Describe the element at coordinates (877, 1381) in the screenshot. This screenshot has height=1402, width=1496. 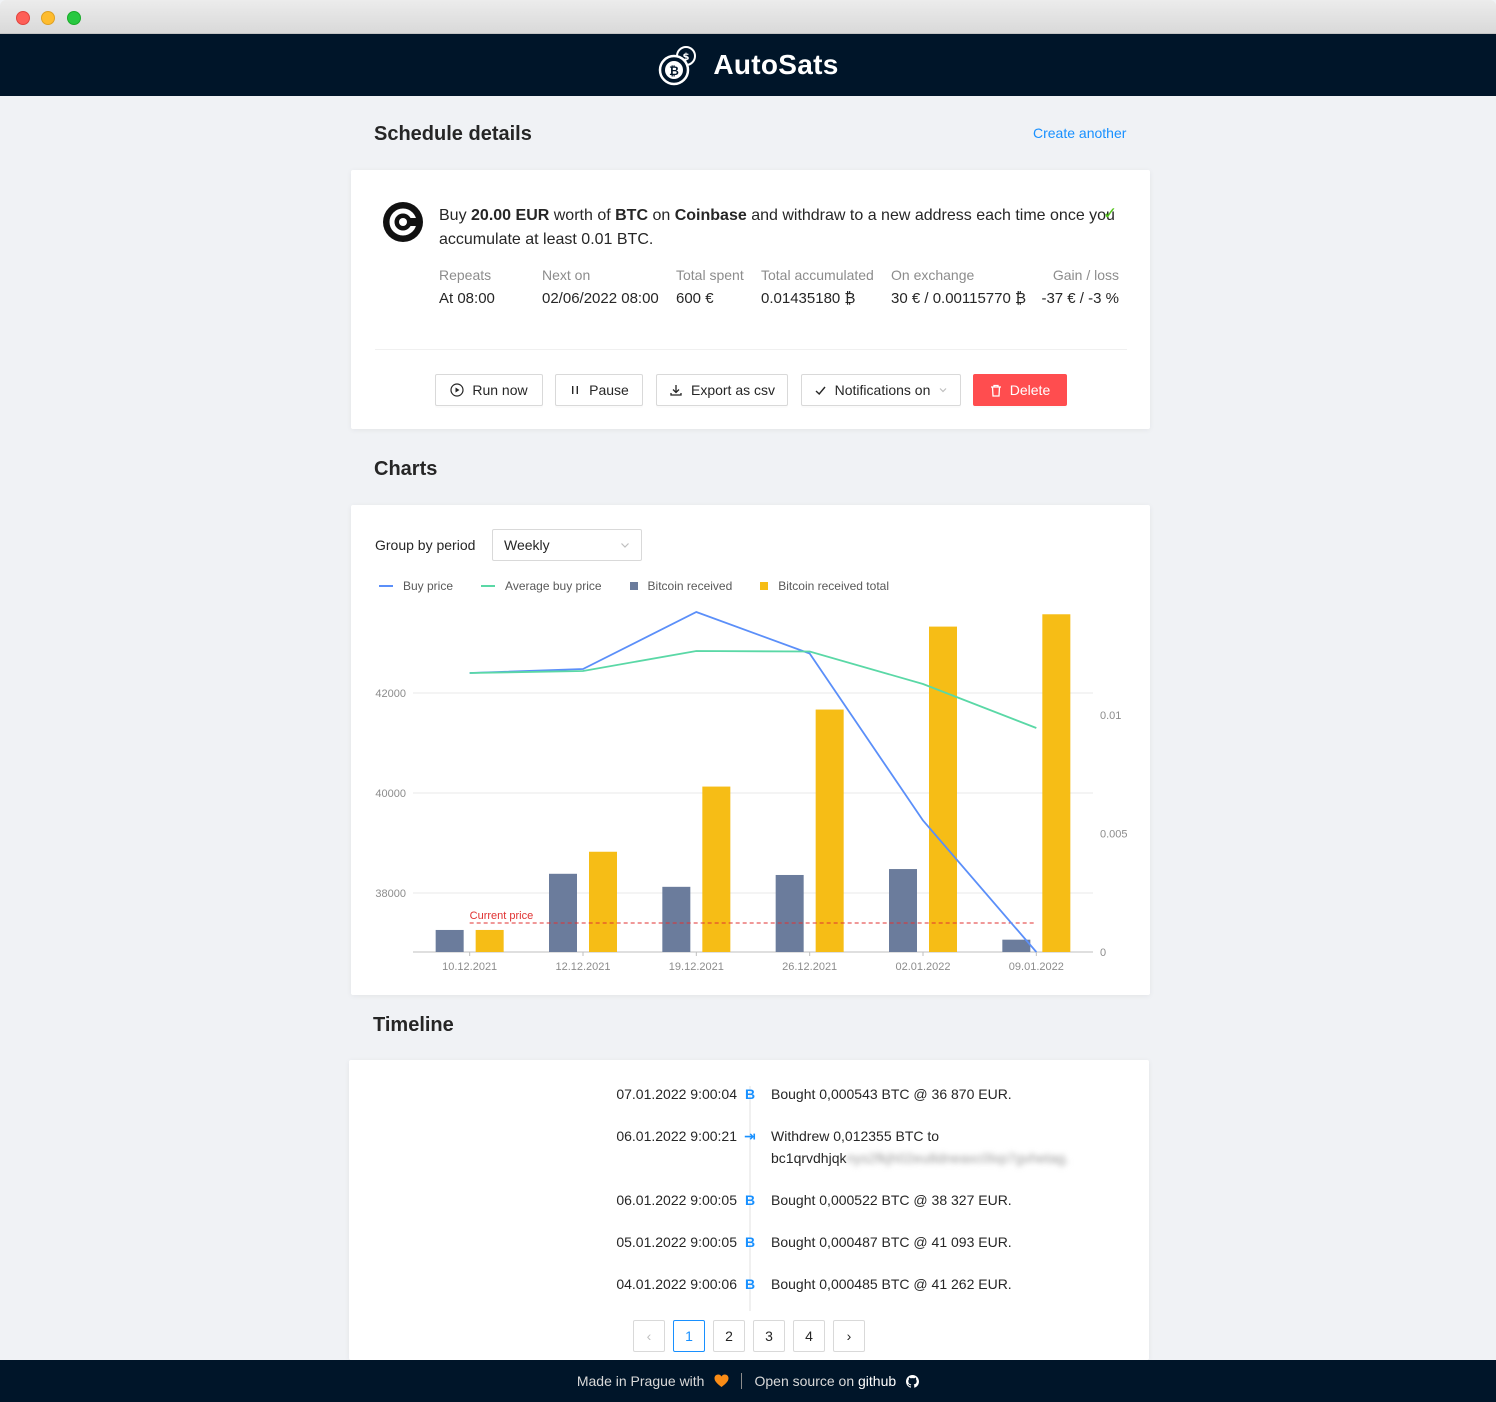
I see `github-link: github` at that location.